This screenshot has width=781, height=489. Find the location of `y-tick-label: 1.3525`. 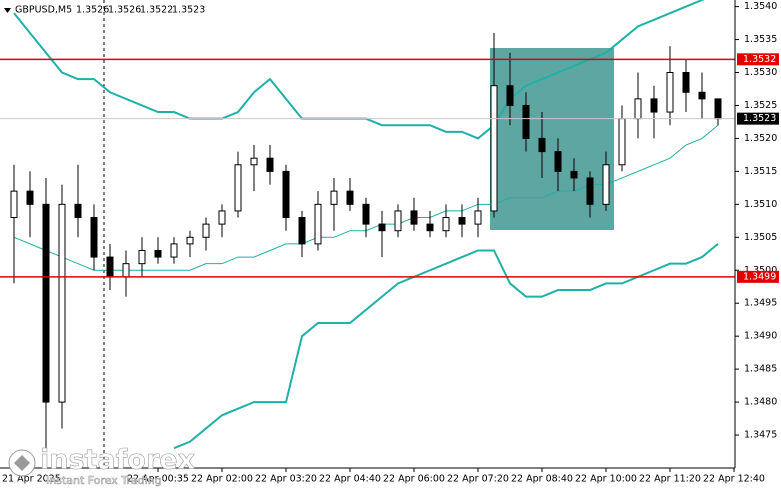

y-tick-label: 1.3525 is located at coordinates (760, 105).